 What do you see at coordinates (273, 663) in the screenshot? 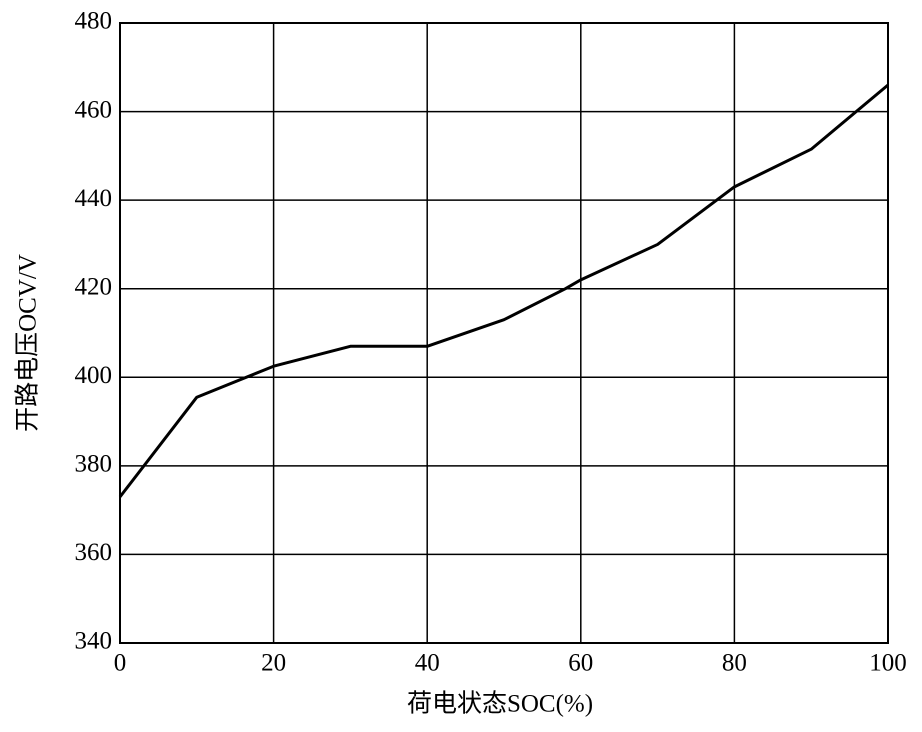
I see `x-tick-label: 20` at bounding box center [273, 663].